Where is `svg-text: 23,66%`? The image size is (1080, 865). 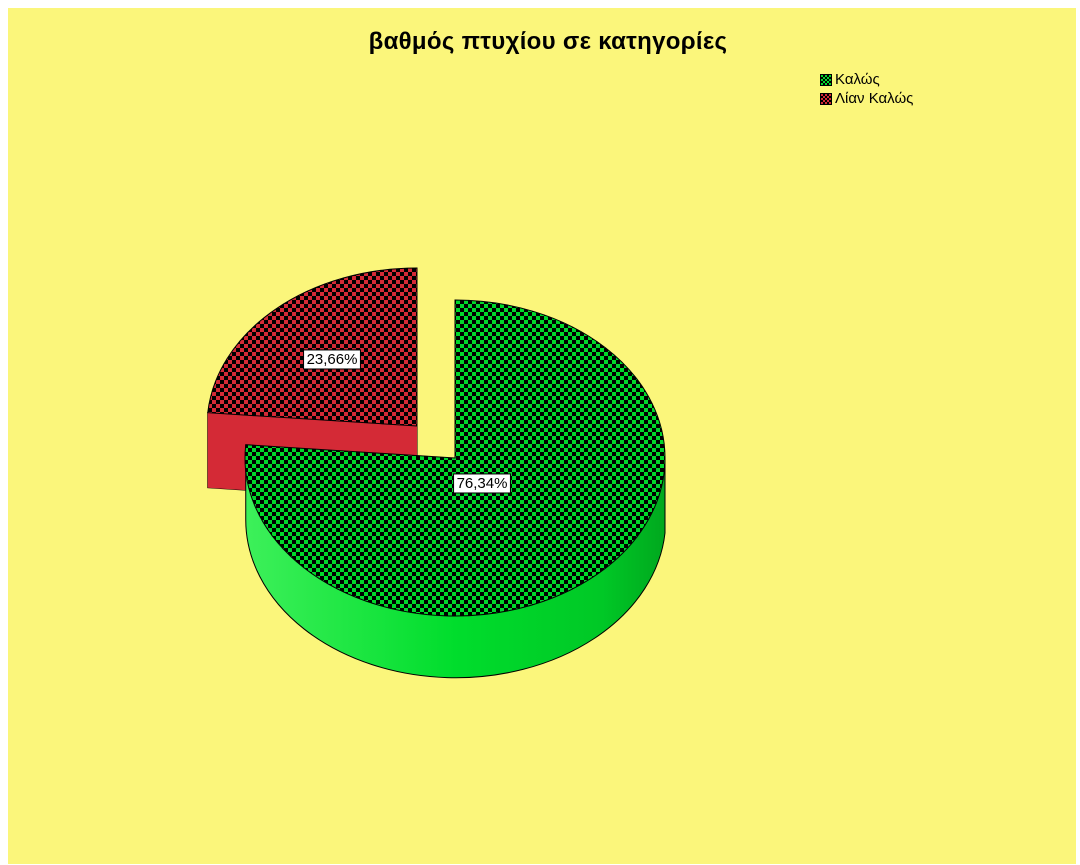 svg-text: 23,66% is located at coordinates (332, 359).